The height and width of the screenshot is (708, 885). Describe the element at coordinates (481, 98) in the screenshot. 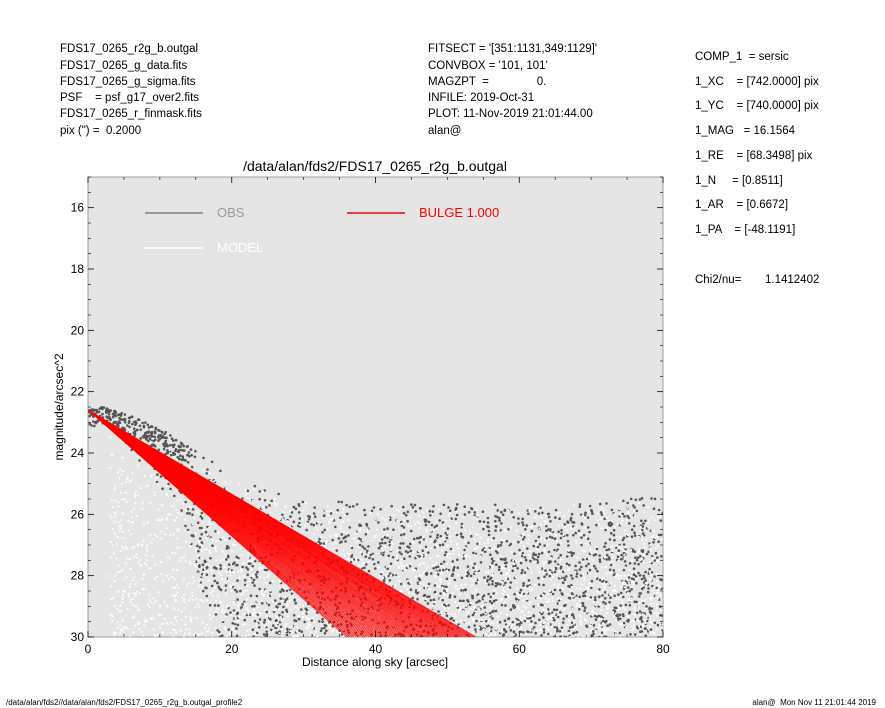

I see `header-middle-line: INFILE: 2019-Oct-31` at that location.